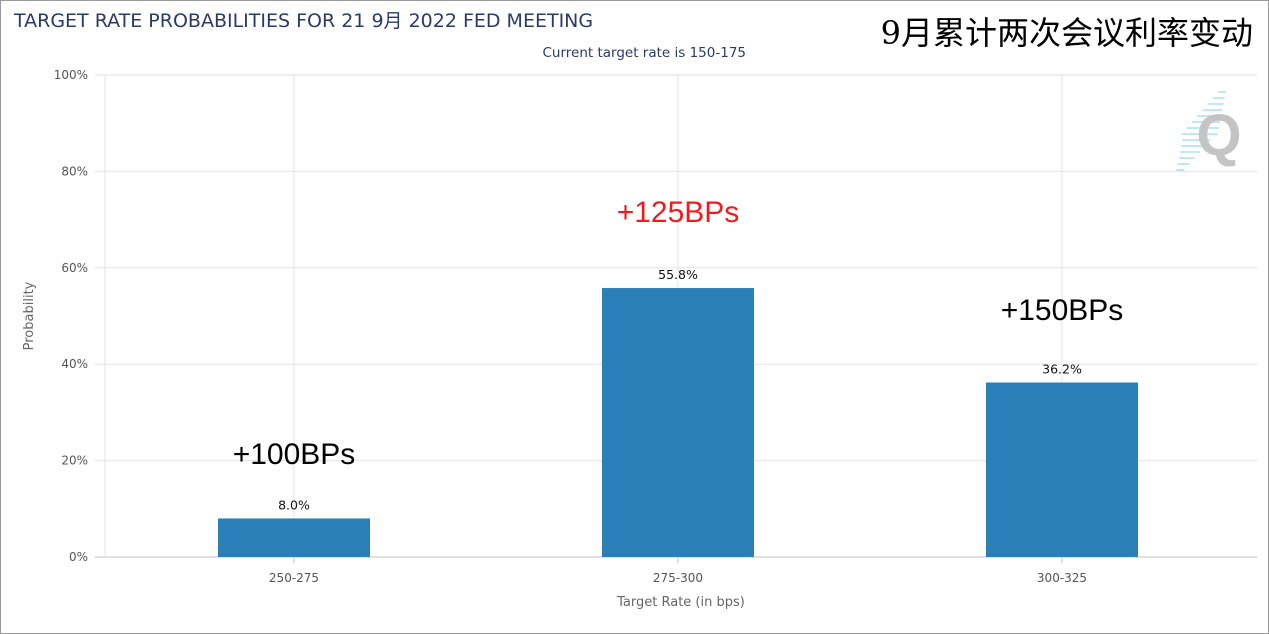 The height and width of the screenshot is (634, 1269). What do you see at coordinates (680, 602) in the screenshot?
I see `x-axis-title: Target Rate (in bps)` at bounding box center [680, 602].